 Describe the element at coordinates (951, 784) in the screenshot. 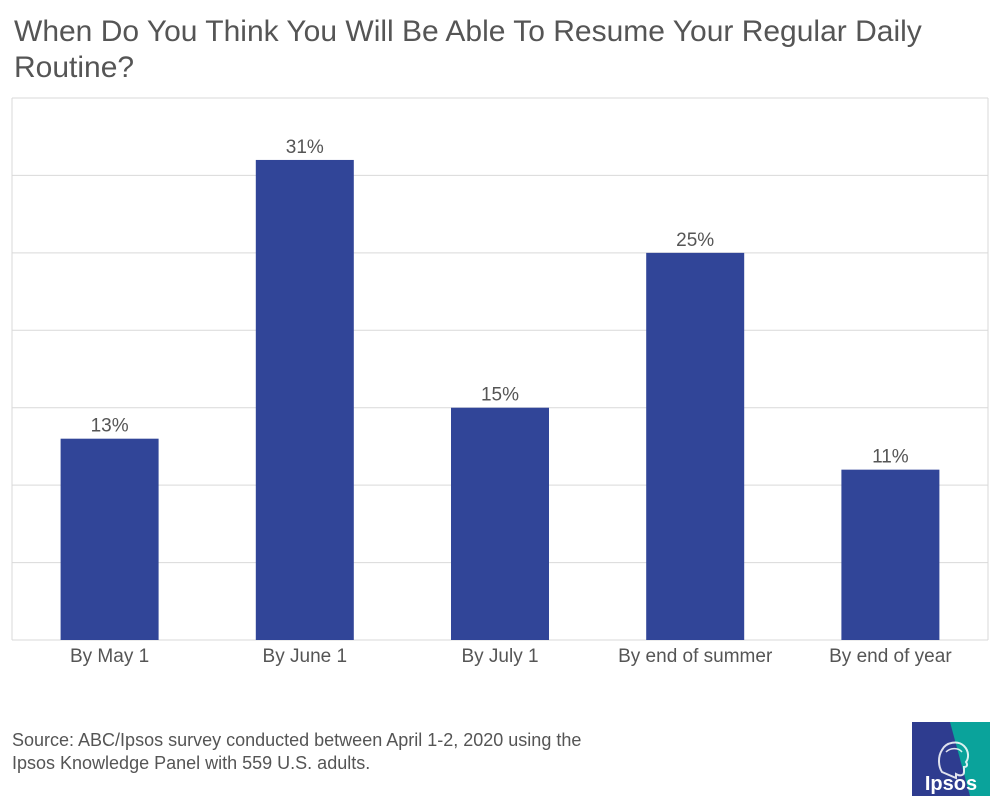

I see `logo-text: Ipsos` at that location.